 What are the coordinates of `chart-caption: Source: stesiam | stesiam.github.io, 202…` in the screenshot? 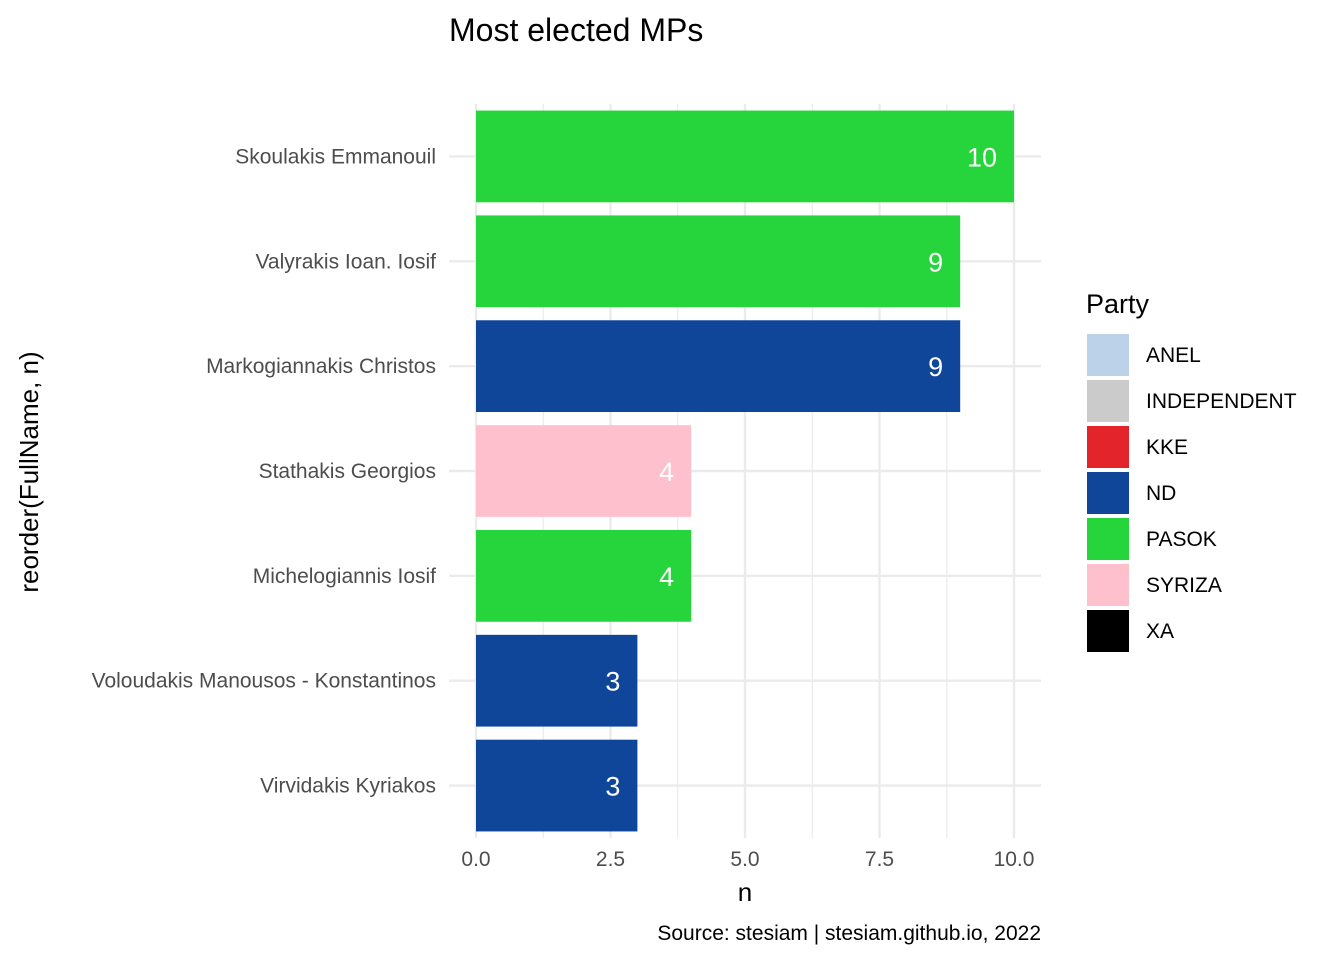 It's located at (849, 933).